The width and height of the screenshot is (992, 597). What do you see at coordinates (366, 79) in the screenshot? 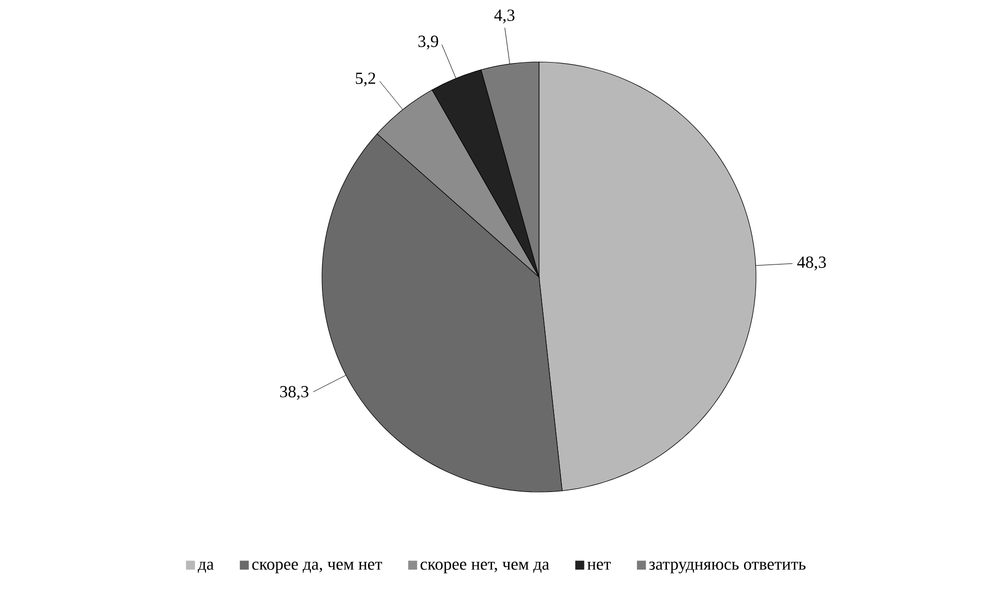
I see `data-label: 5,2` at bounding box center [366, 79].